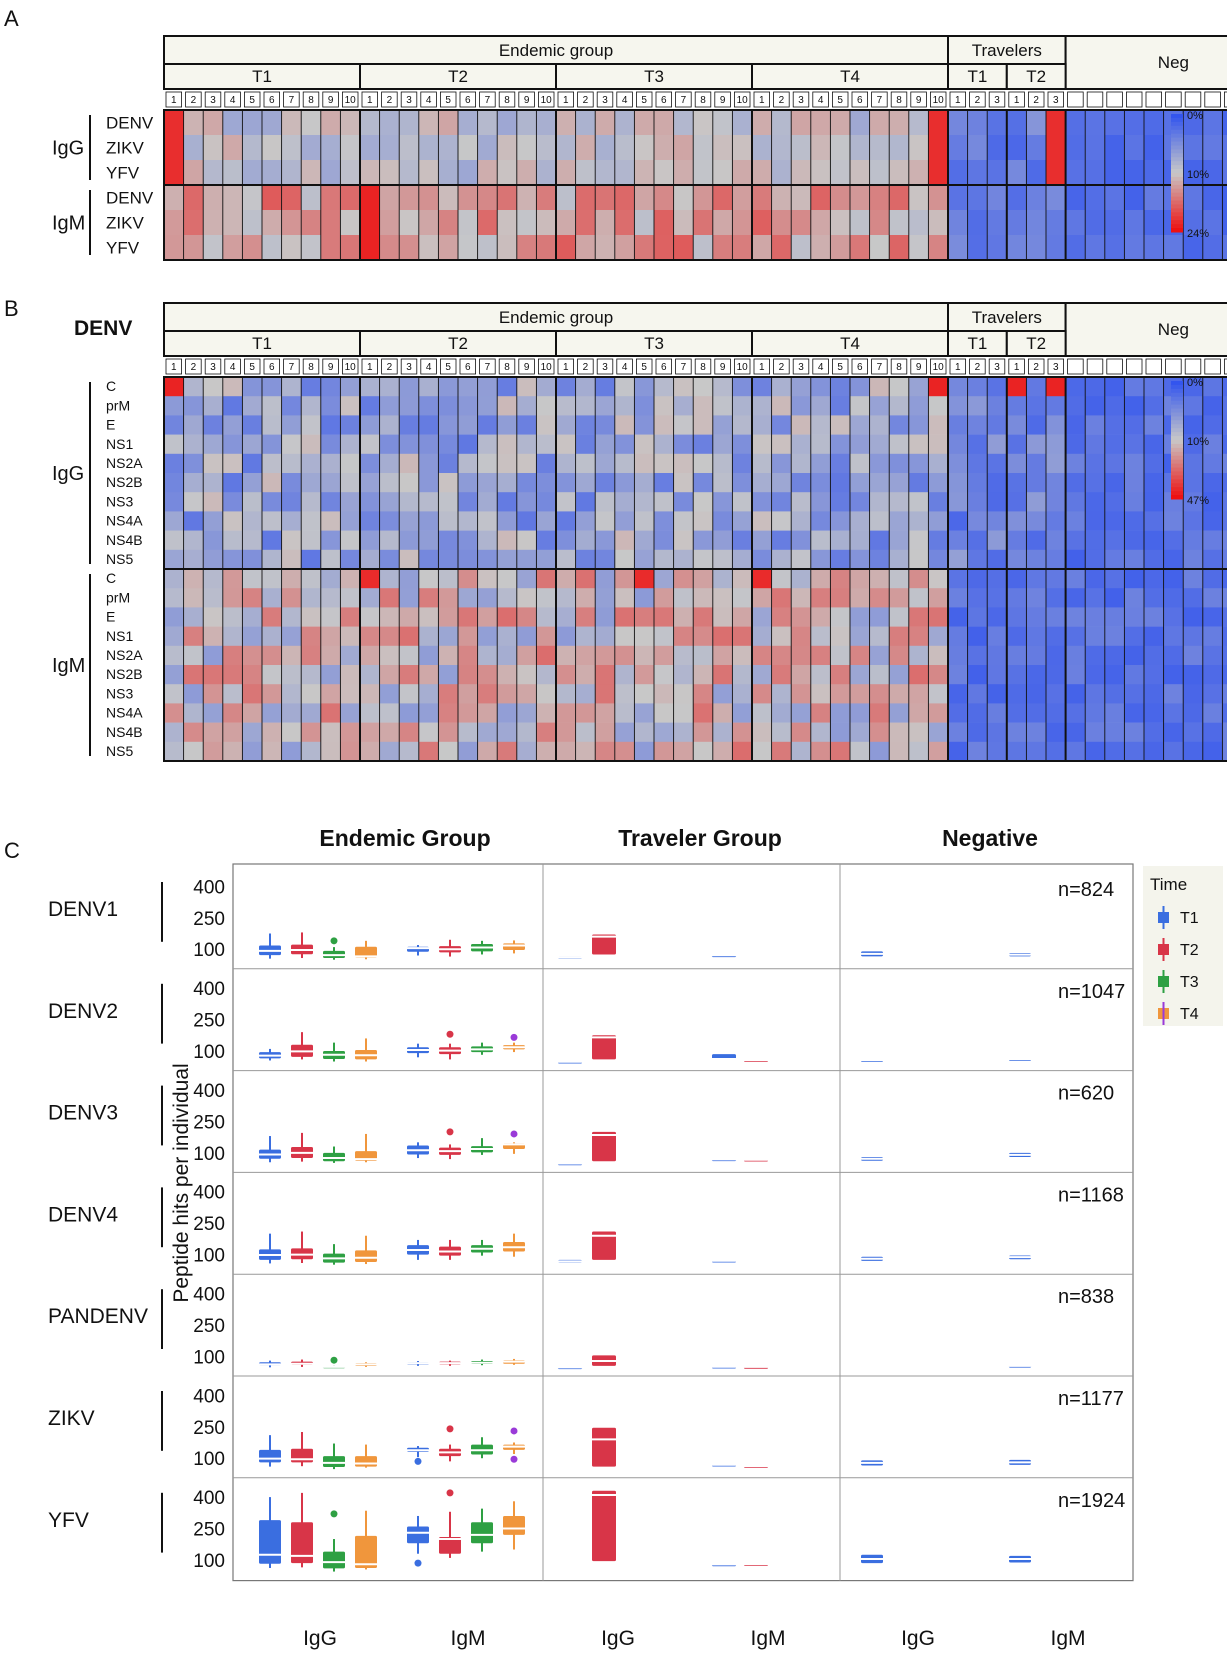 Image resolution: width=1227 pixels, height=1663 pixels. I want to click on box-iqr, so click(366, 1551).